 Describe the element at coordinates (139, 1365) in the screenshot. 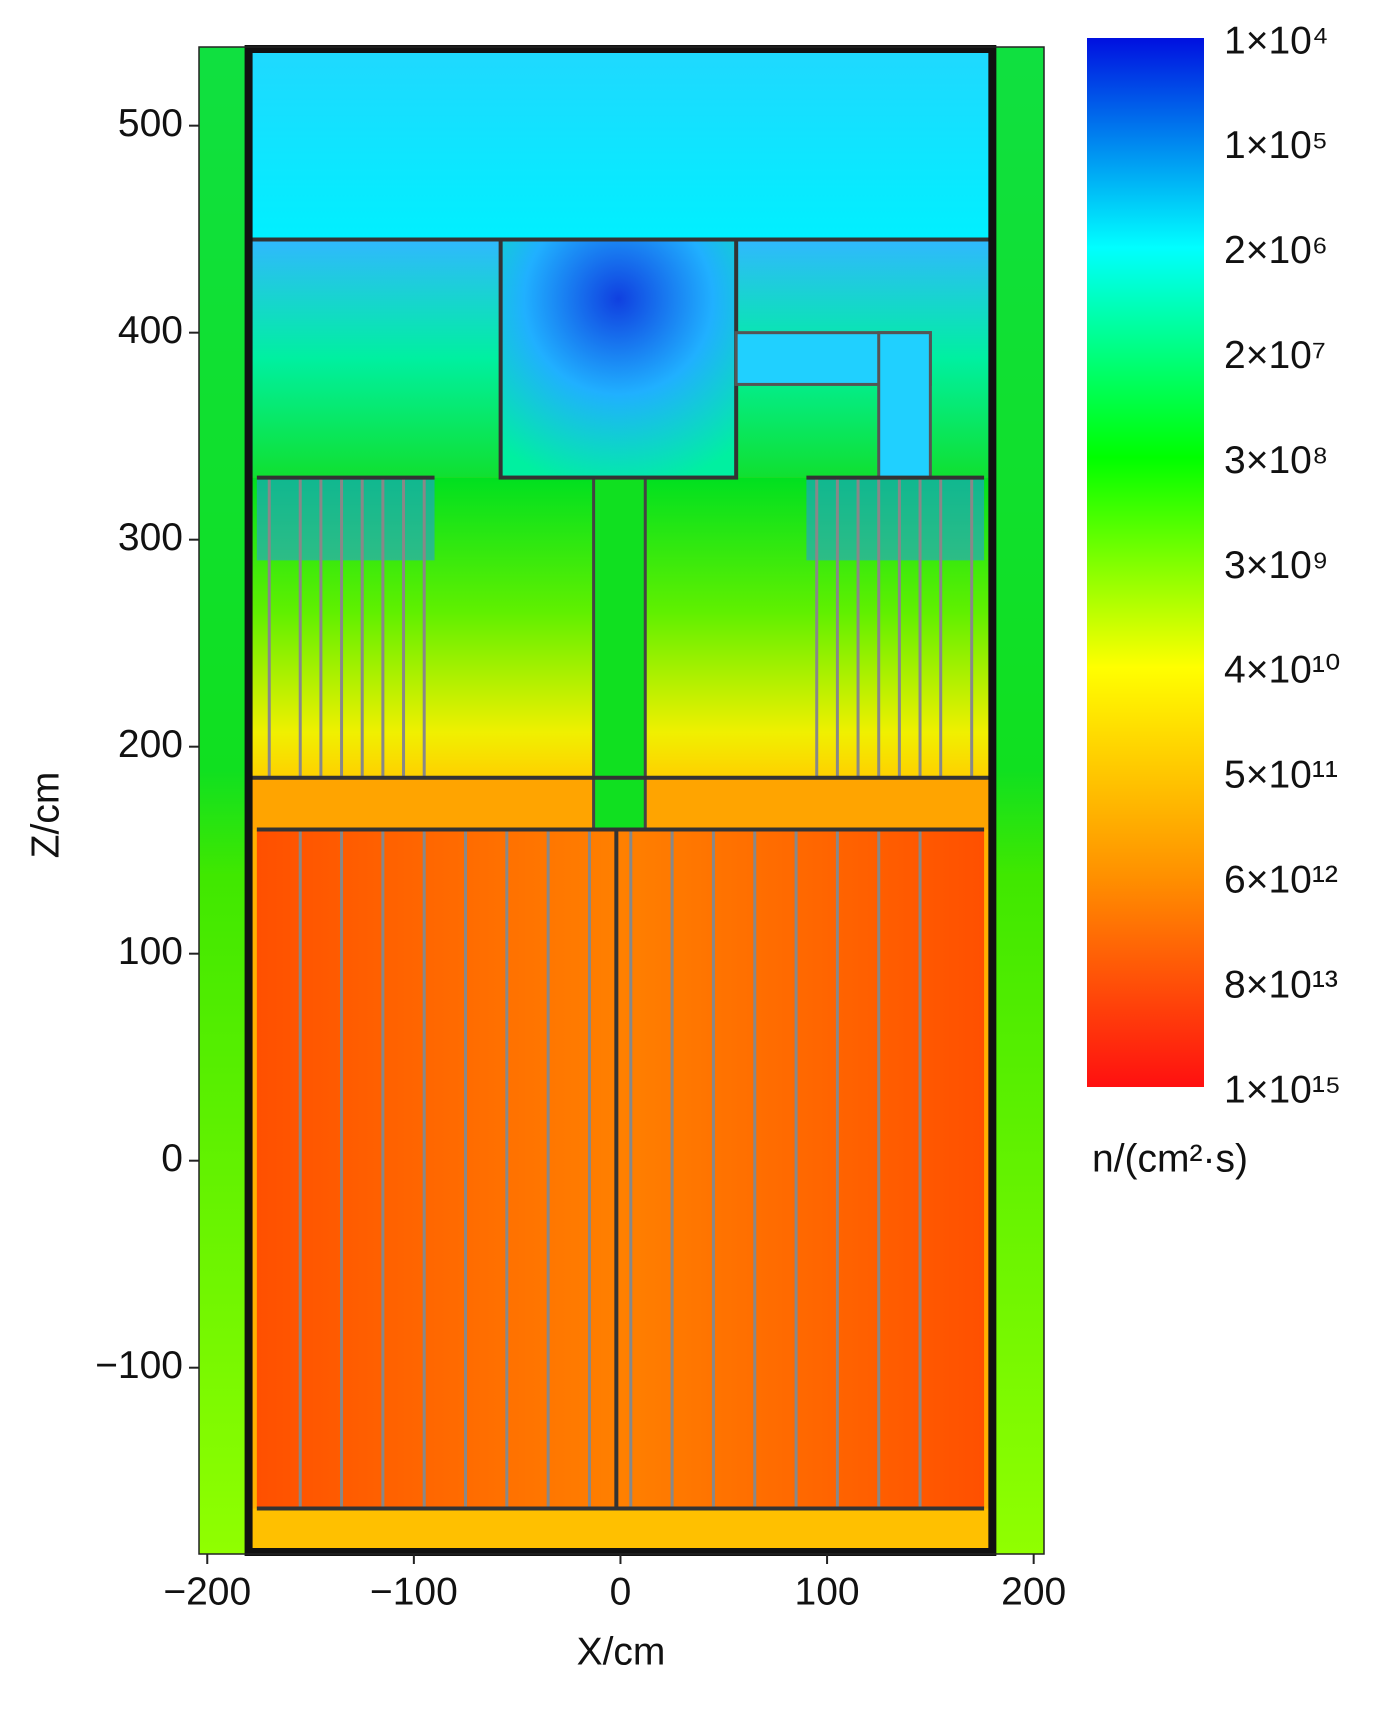

I see `y-tick-label: −100` at that location.